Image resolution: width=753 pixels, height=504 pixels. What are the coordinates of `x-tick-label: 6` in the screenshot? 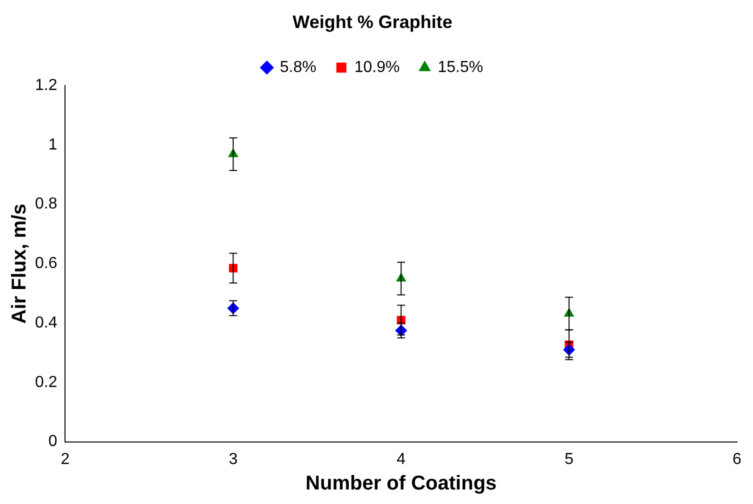 It's located at (737, 459).